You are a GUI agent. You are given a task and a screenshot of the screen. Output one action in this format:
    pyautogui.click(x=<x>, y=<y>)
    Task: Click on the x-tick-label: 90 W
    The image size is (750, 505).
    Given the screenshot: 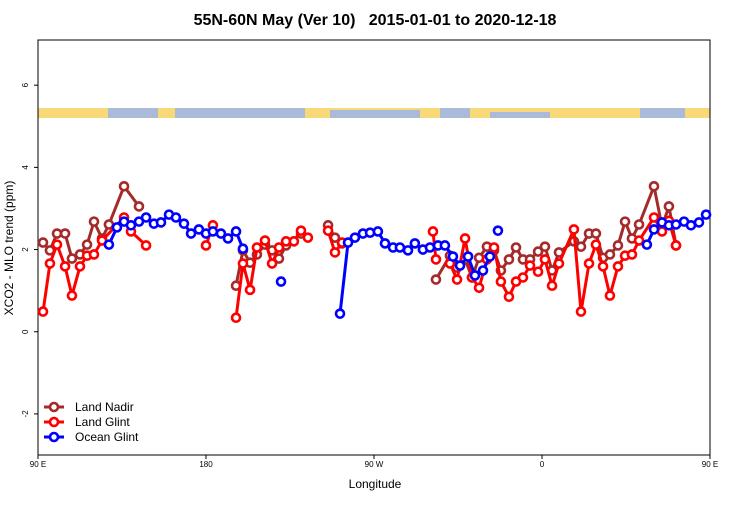 What is the action you would take?
    pyautogui.click(x=374, y=464)
    